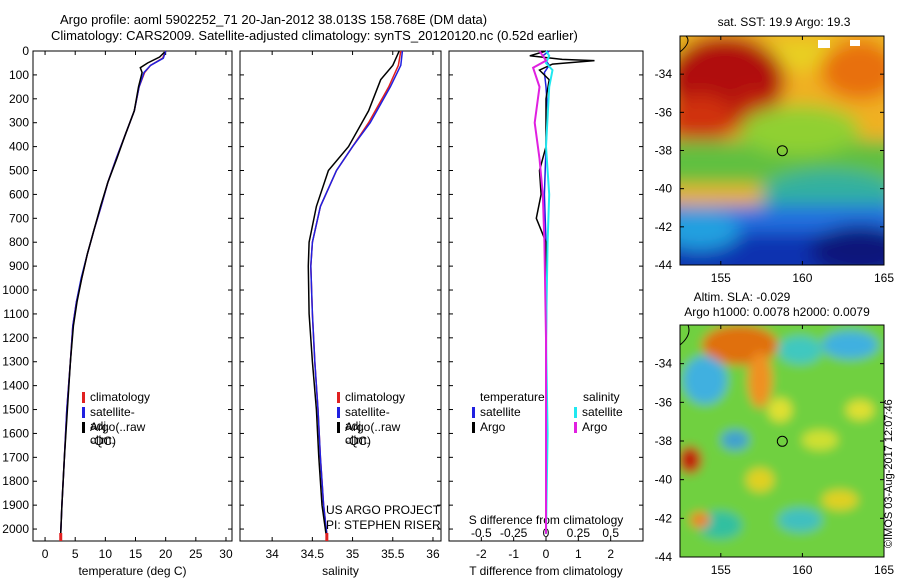 The height and width of the screenshot is (580, 900). Describe the element at coordinates (562, 292) in the screenshot. I see `series-line-temperature-argo` at that location.